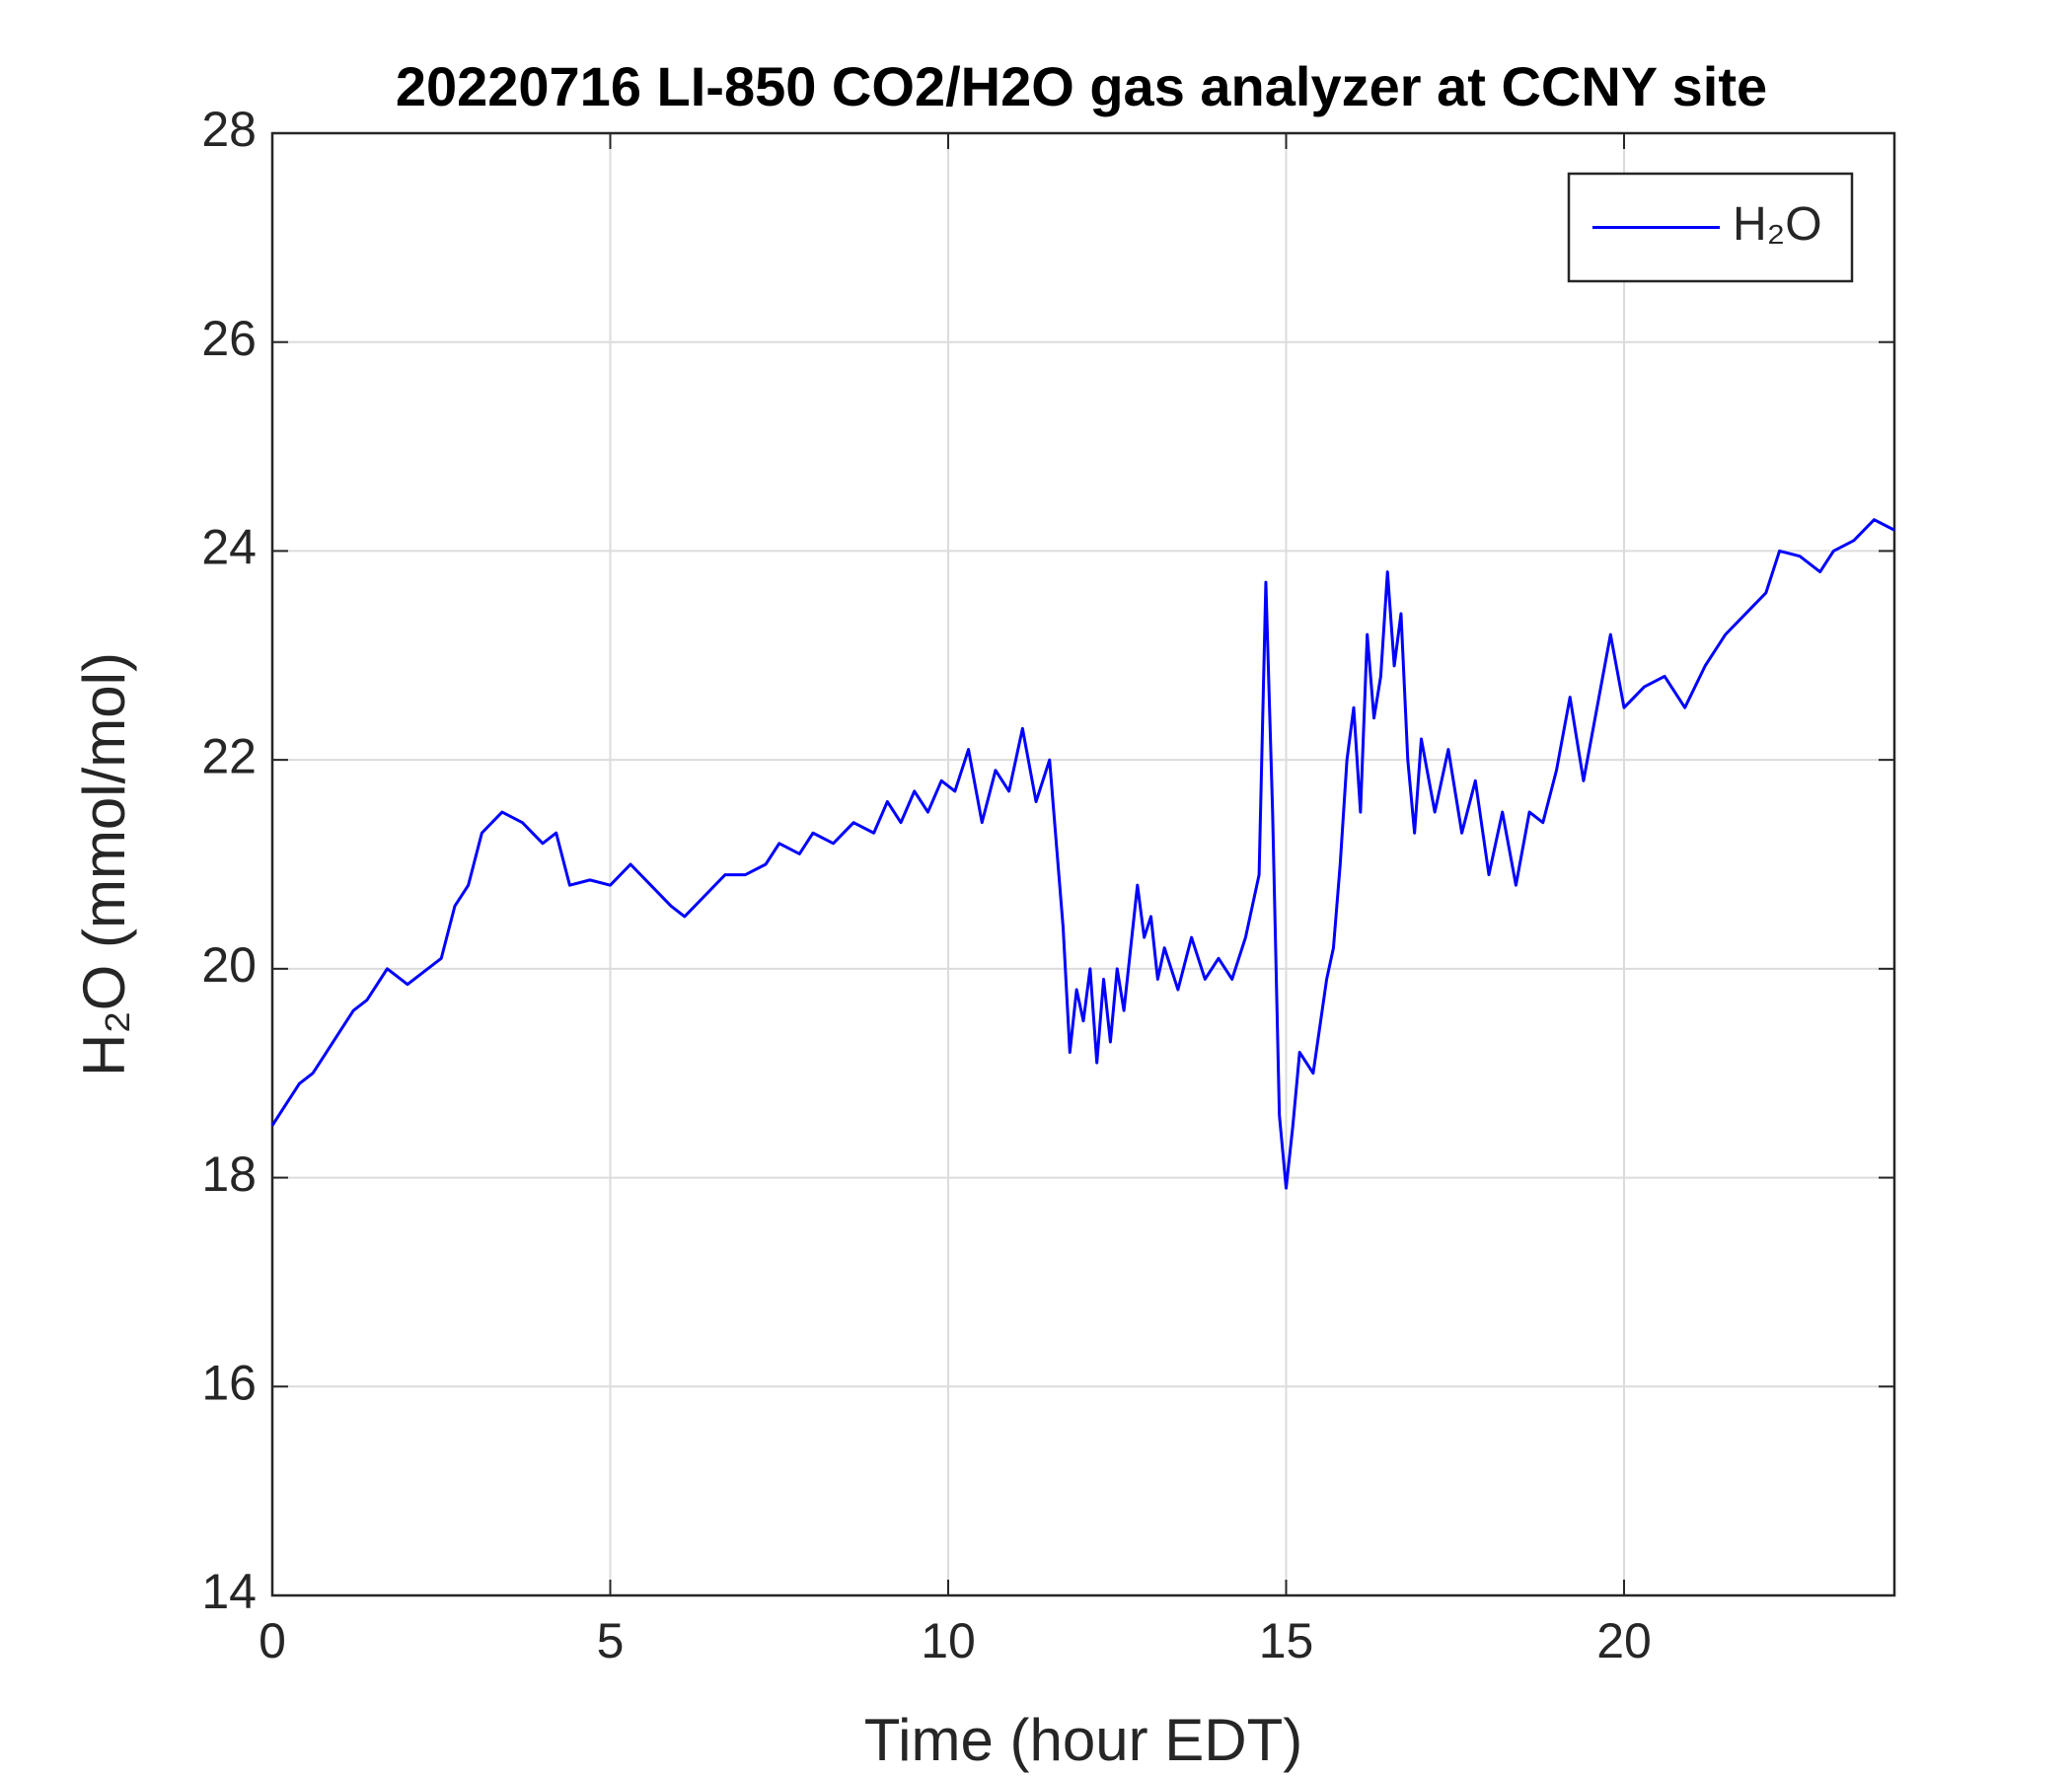 This screenshot has width=2072, height=1776. I want to click on y-tick-label: 26, so click(229, 339).